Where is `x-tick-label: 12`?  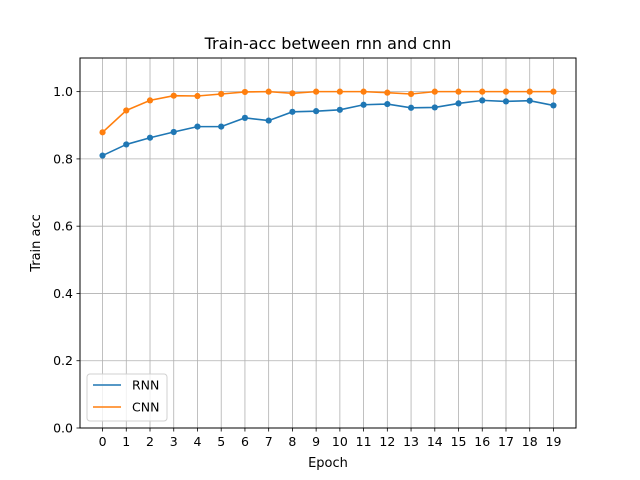
x-tick-label: 12 is located at coordinates (387, 441).